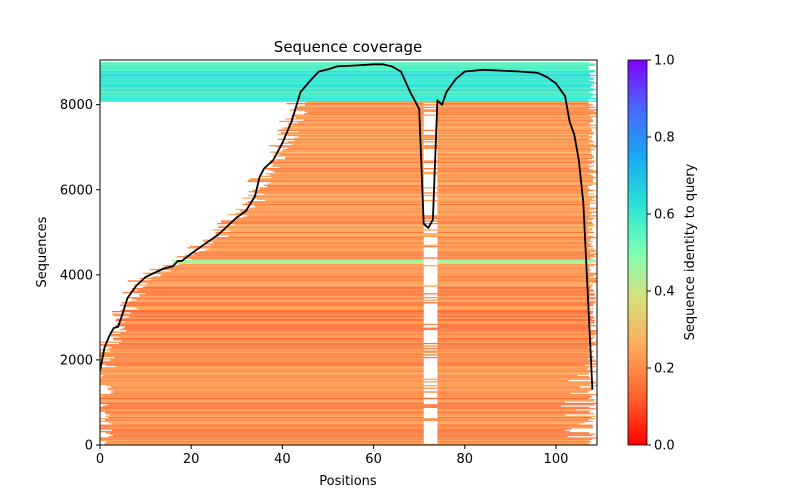 The image size is (800, 500). Describe the element at coordinates (464, 459) in the screenshot. I see `x-tick-label: 80` at that location.